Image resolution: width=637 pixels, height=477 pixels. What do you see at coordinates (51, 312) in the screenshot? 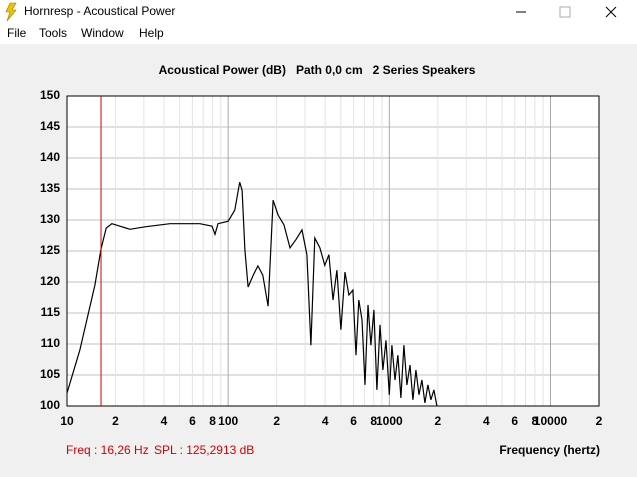
I see `y-tick-label: 115` at bounding box center [51, 312].